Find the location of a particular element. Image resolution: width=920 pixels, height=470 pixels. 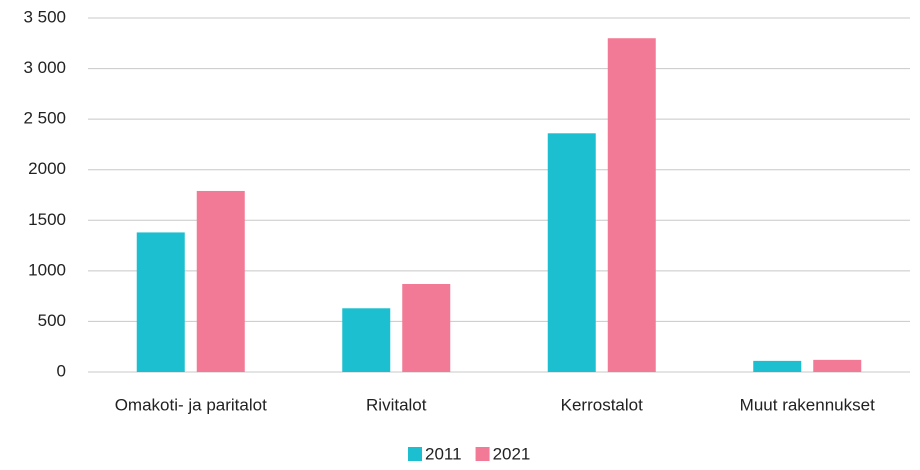

y-tick-label: 3 000 is located at coordinates (44, 67).